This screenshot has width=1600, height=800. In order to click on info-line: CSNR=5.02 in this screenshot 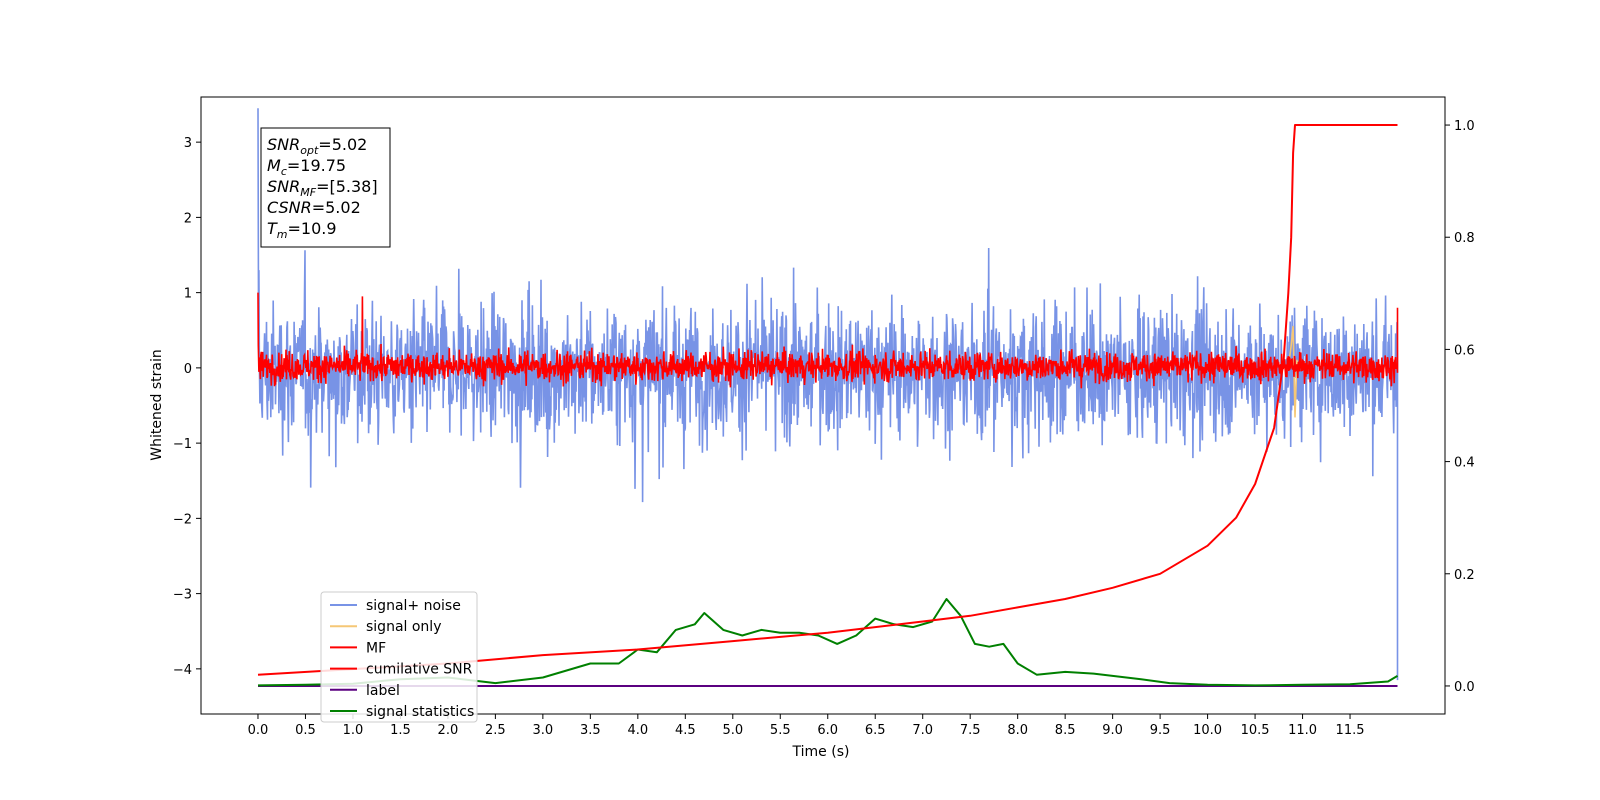, I will do `click(314, 207)`.